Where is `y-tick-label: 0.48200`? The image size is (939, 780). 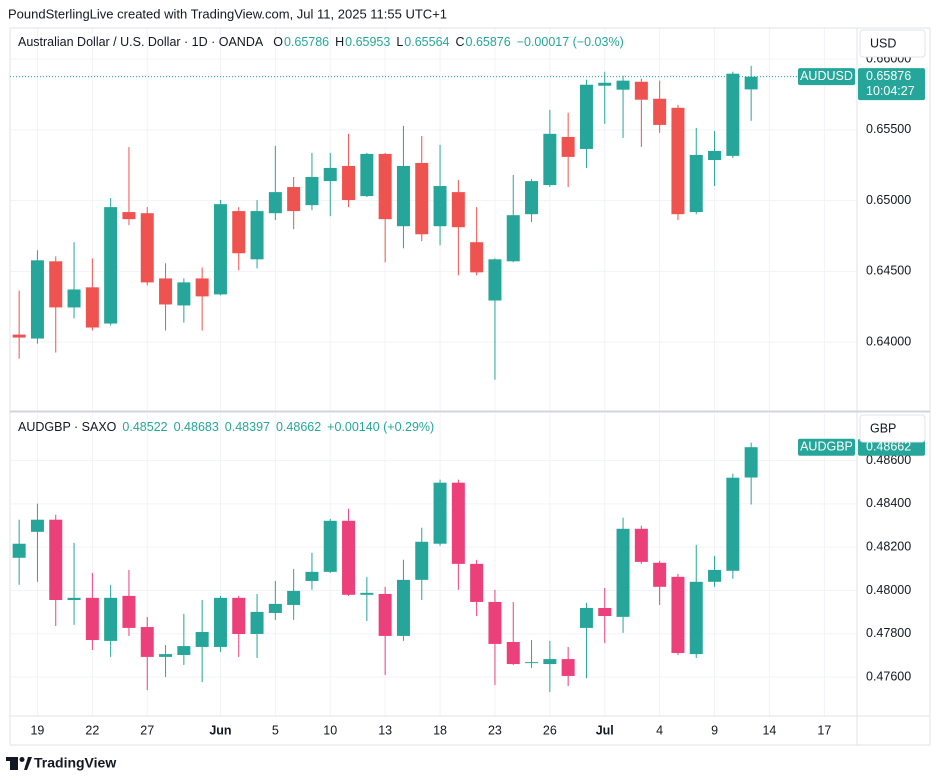 y-tick-label: 0.48200 is located at coordinates (888, 546).